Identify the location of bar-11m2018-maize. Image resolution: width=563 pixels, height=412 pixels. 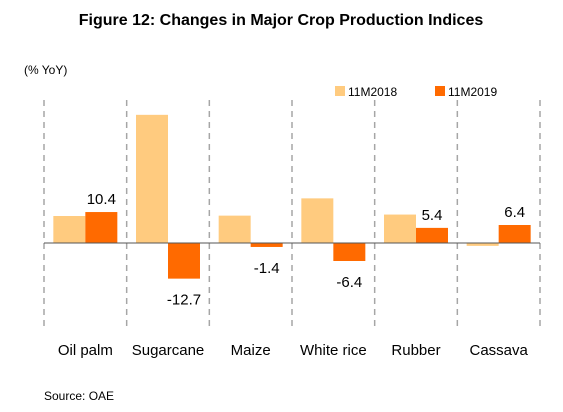
(234, 229).